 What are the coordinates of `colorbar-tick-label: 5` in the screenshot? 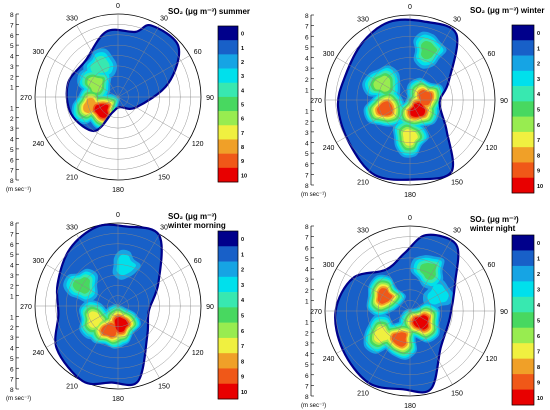 It's located at (538, 111).